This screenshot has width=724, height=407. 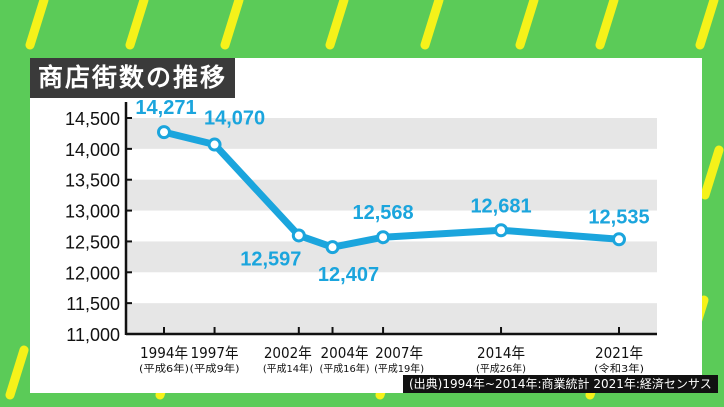 What do you see at coordinates (215, 368) in the screenshot?
I see `x-tick-sublabel: (平成9年)` at bounding box center [215, 368].